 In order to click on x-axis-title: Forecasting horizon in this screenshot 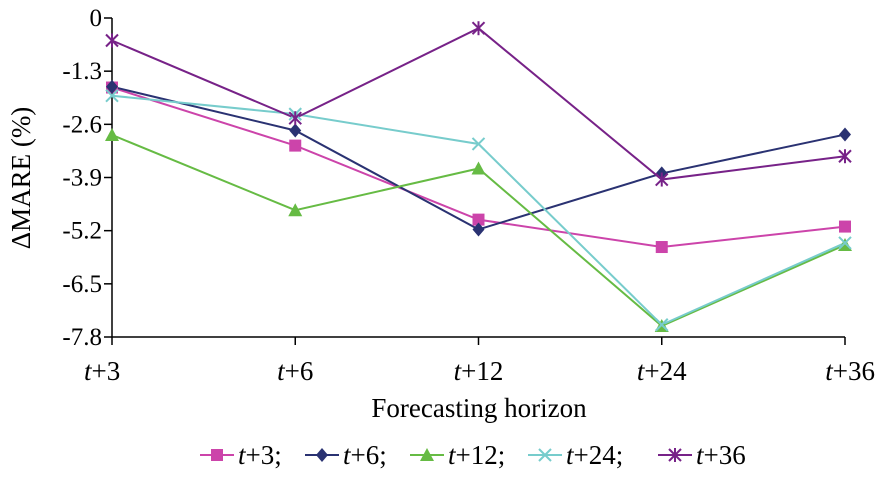, I will do `click(479, 408)`.